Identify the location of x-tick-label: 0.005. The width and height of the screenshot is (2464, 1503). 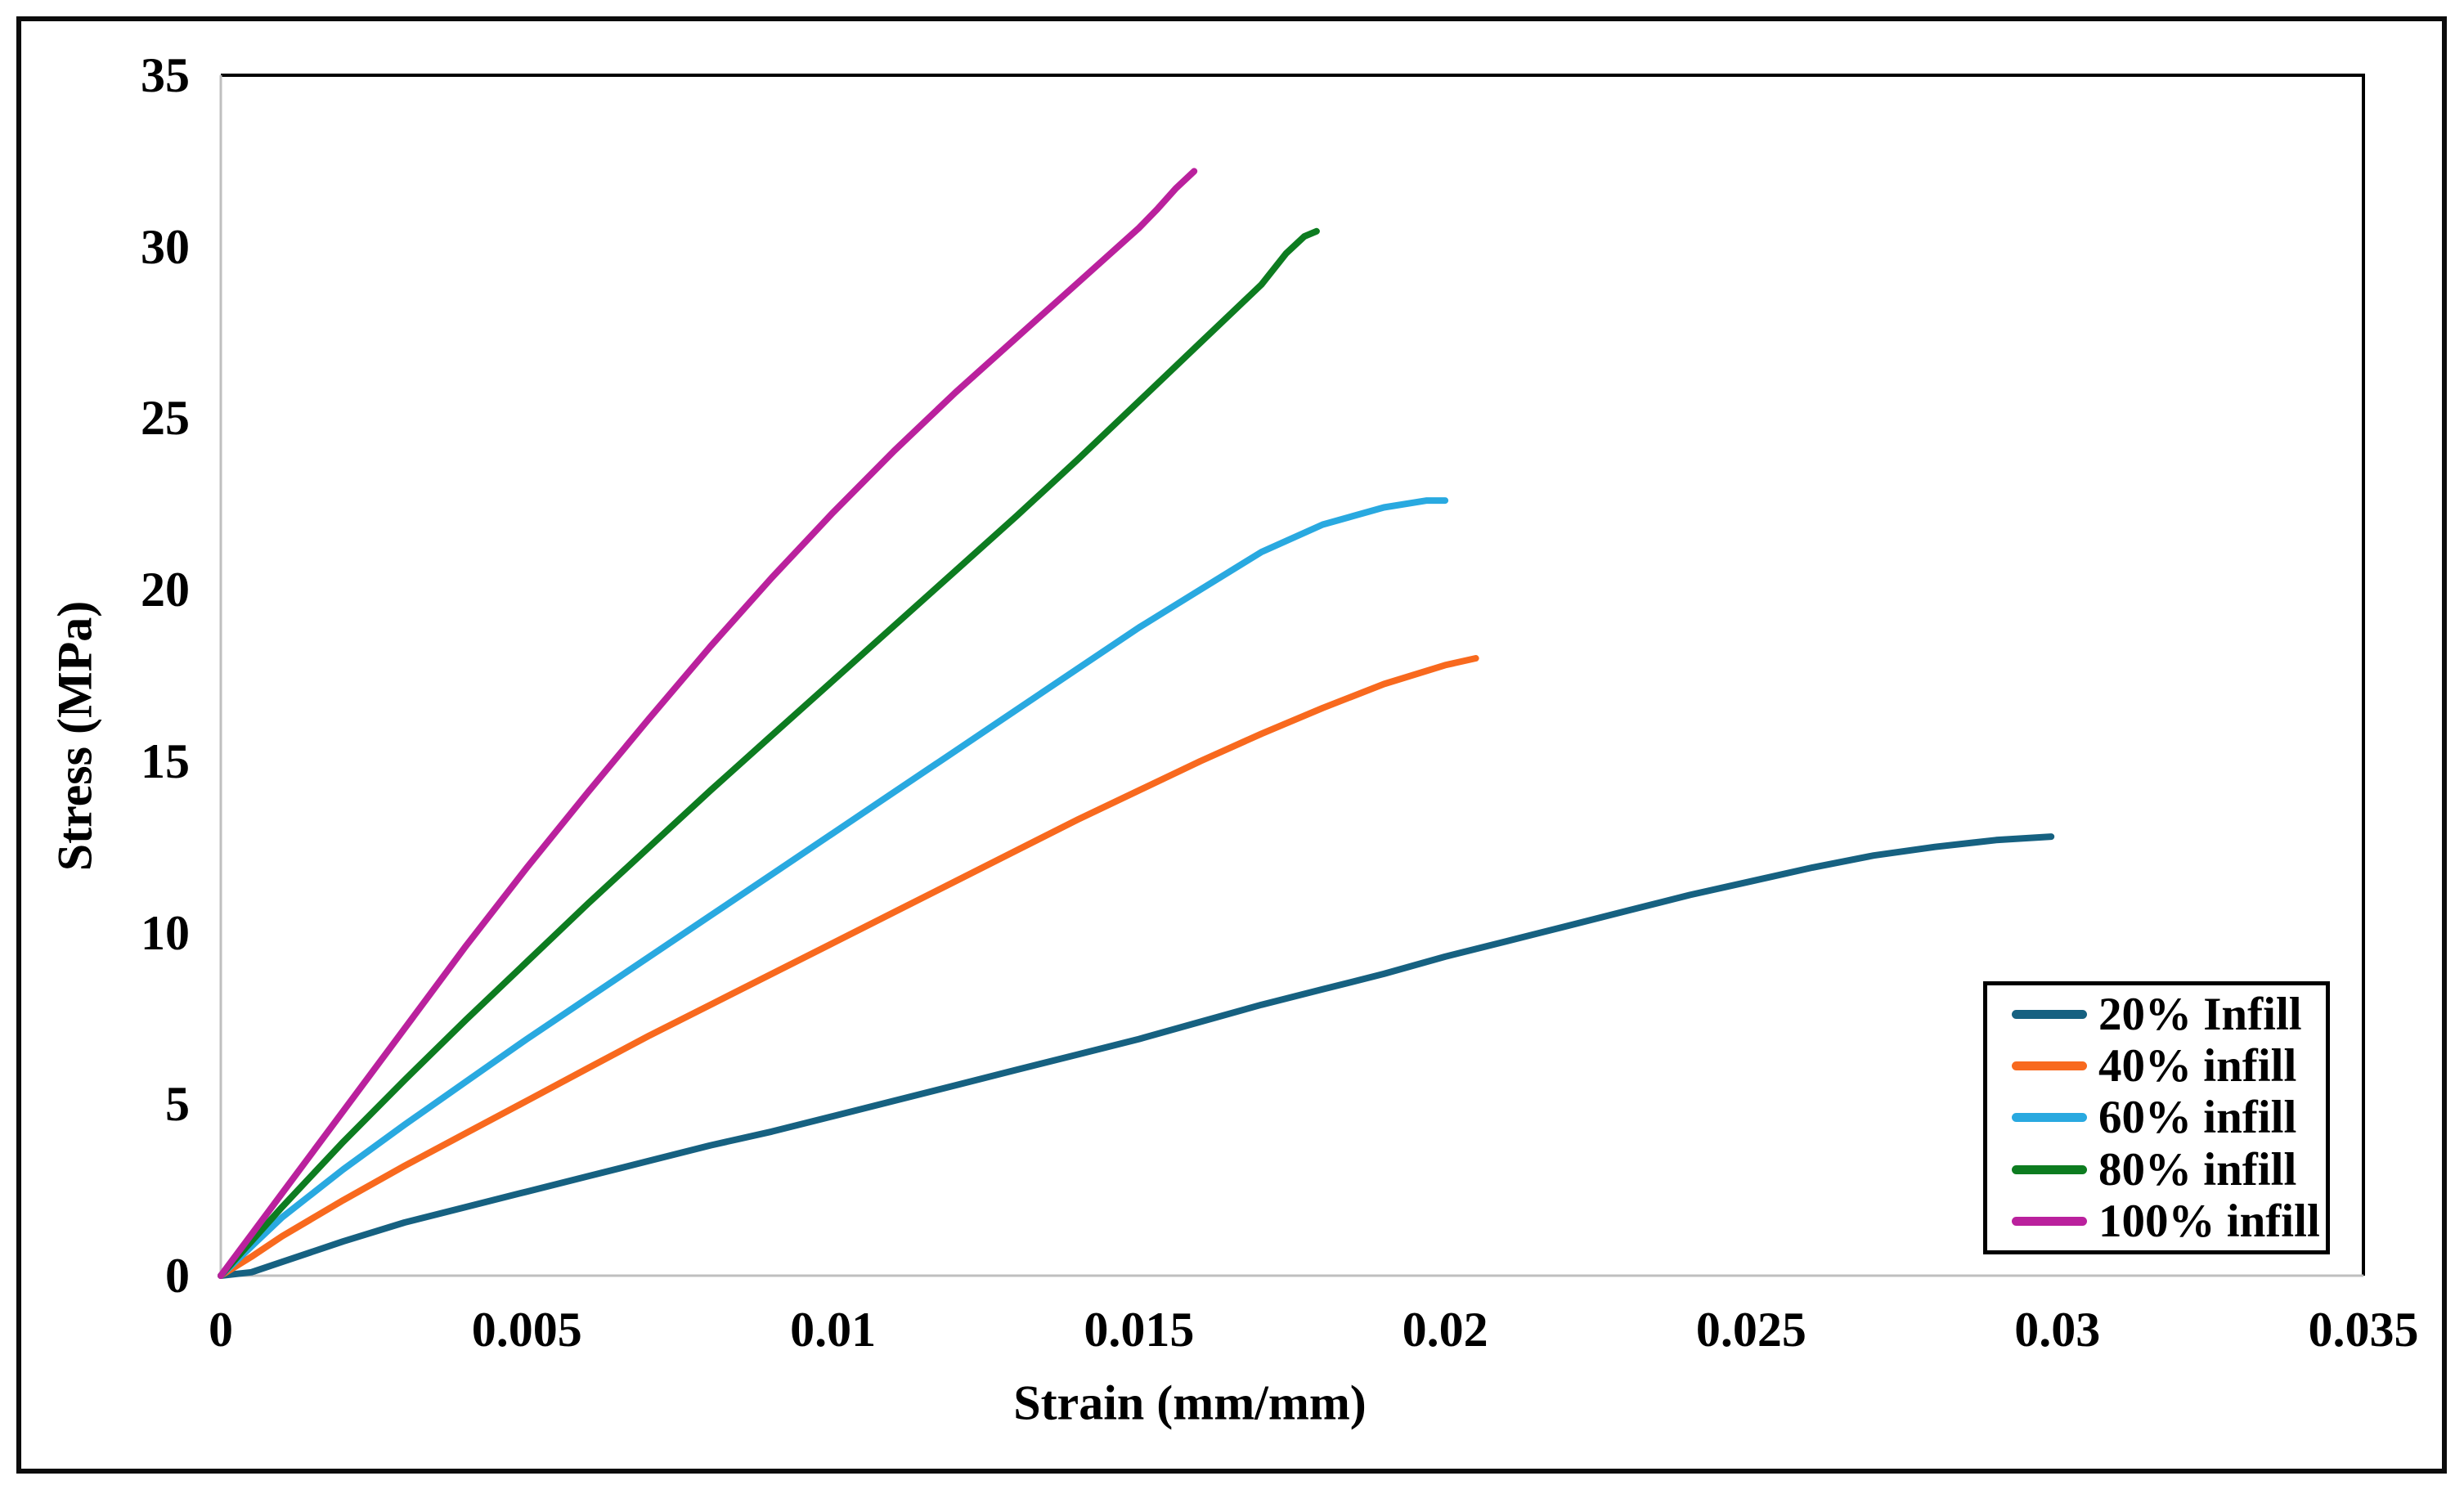
(526, 1330).